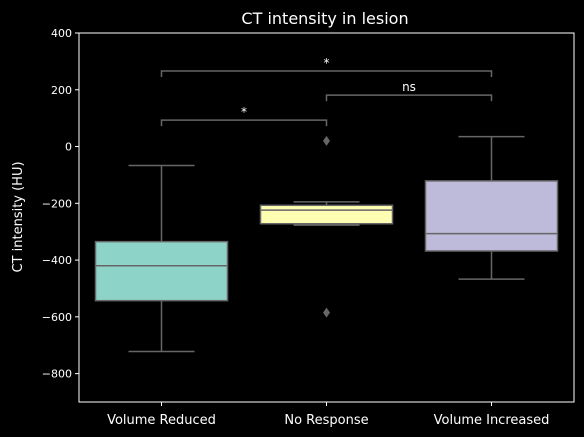 Image resolution: width=584 pixels, height=437 pixels. What do you see at coordinates (57, 203) in the screenshot?
I see `y-tick-label: −200` at bounding box center [57, 203].